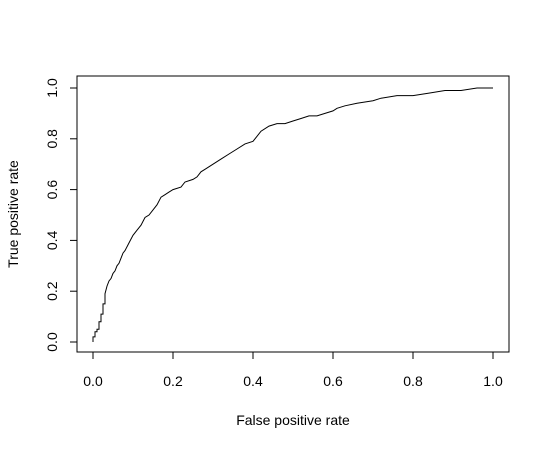 This screenshot has height=450, width=550. I want to click on y-axis-label: True positive rate, so click(13, 214).